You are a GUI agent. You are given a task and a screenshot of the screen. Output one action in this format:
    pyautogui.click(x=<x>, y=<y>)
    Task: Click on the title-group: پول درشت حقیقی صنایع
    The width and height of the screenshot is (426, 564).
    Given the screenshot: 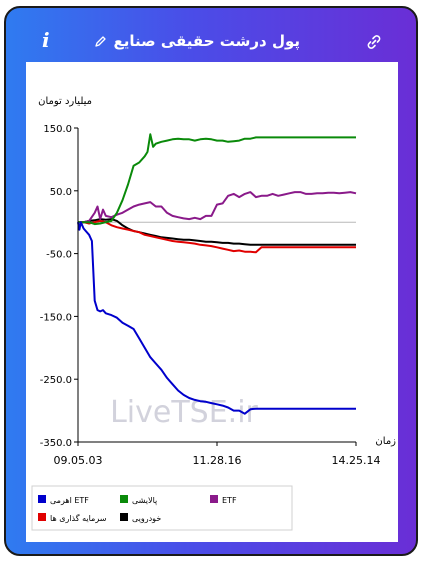 What is the action you would take?
    pyautogui.click(x=197, y=41)
    